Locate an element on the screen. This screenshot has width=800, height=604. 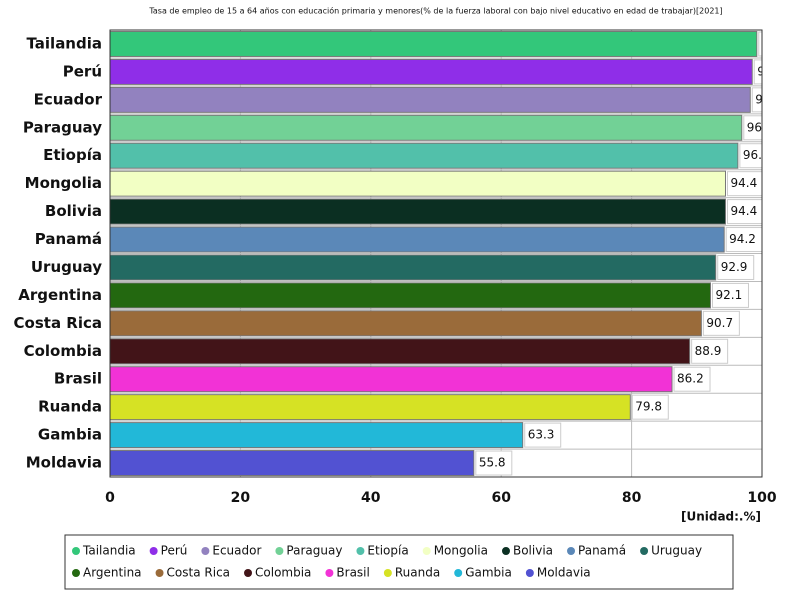
y-tick-label: Bolivia is located at coordinates (73, 211).